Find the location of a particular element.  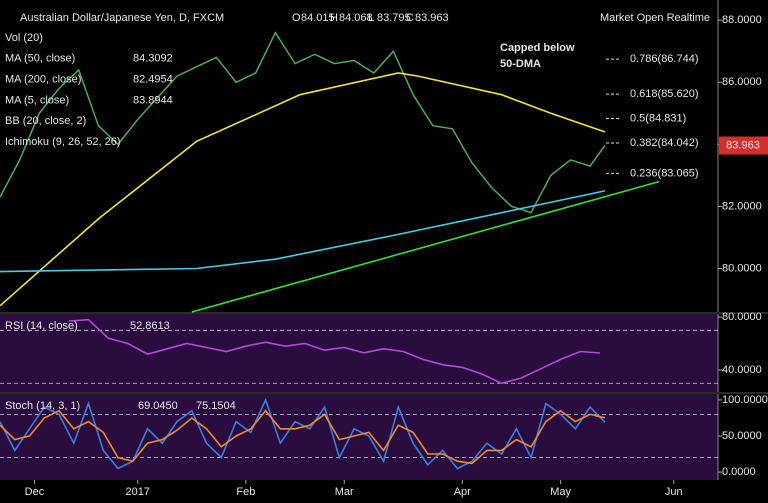

x-tick-label: Feb is located at coordinates (245, 492).